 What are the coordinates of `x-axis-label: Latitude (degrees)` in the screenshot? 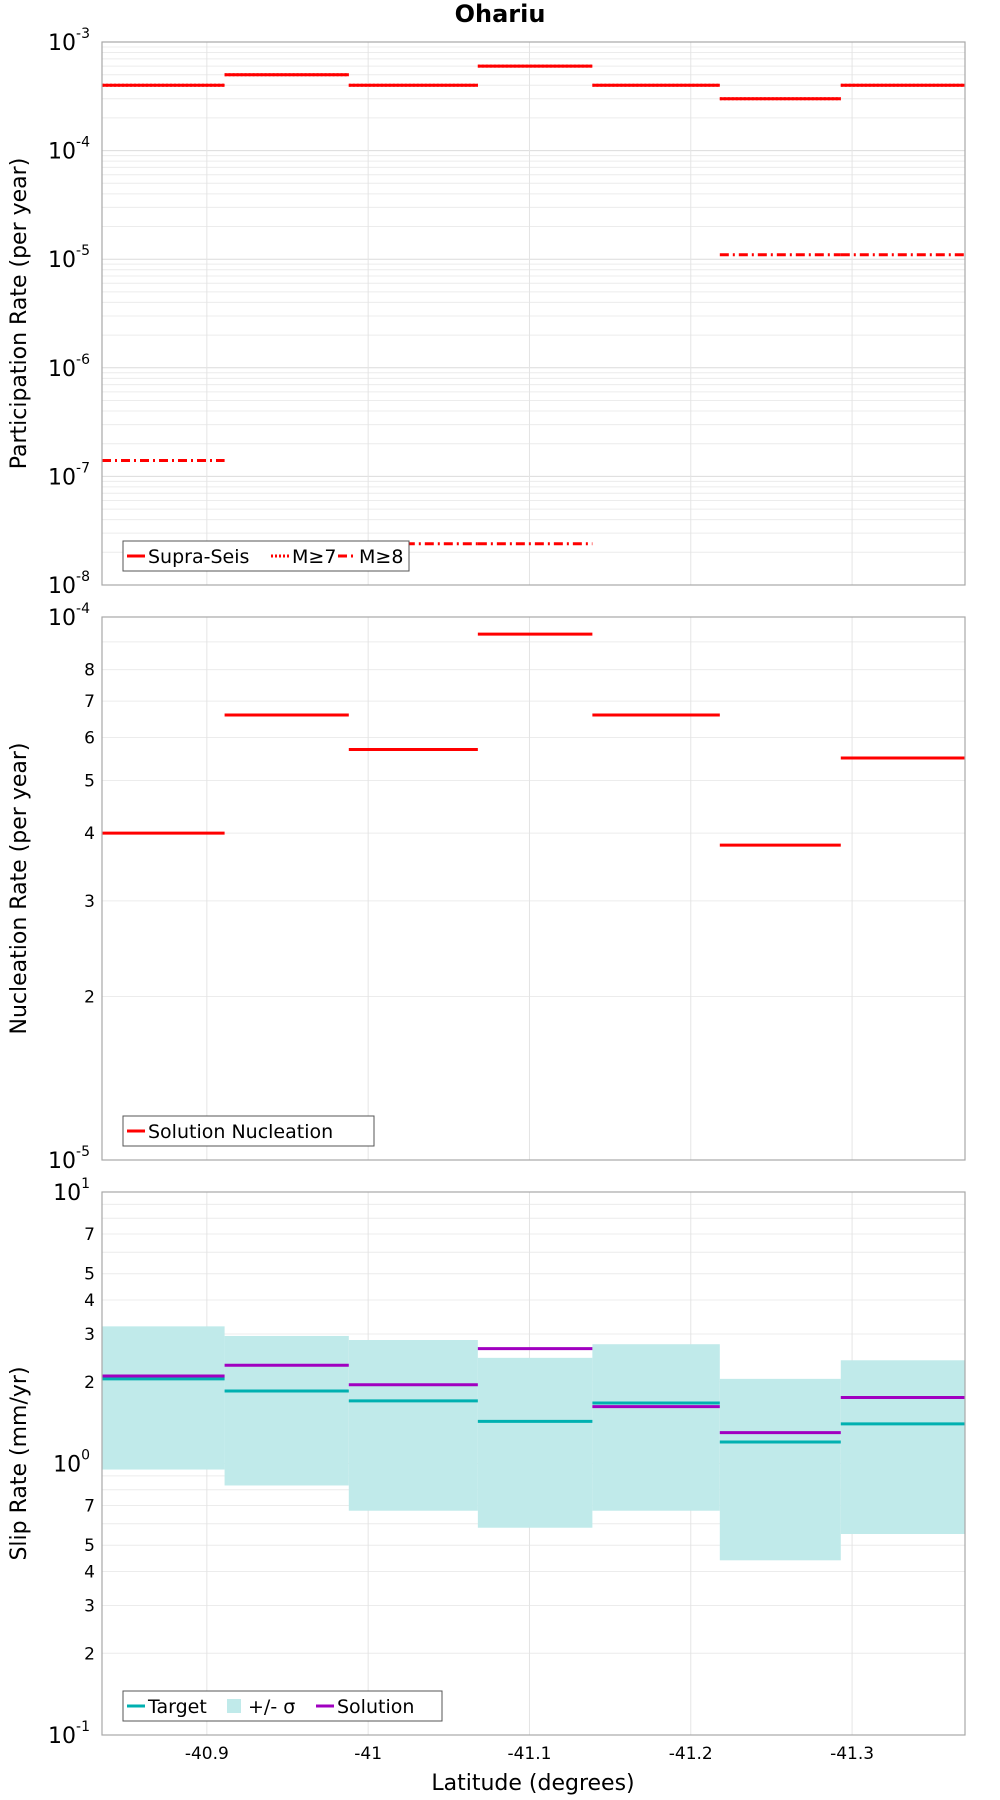 It's located at (532, 1783).